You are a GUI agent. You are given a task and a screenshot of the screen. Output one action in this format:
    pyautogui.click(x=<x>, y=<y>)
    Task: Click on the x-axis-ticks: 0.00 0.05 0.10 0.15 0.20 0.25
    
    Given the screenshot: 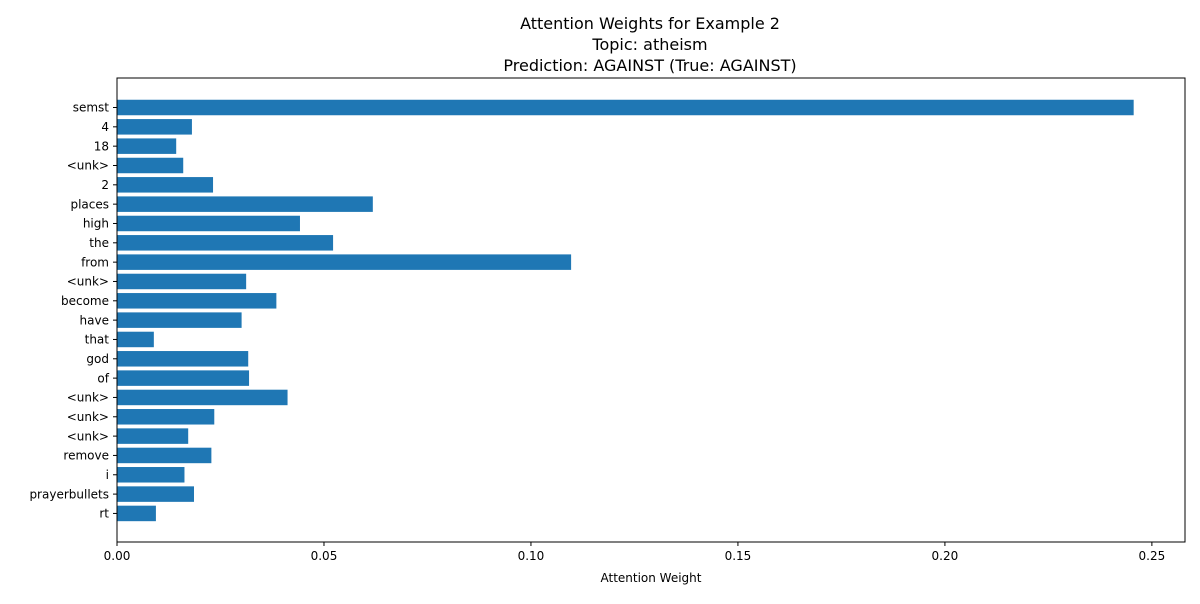 What is the action you would take?
    pyautogui.click(x=635, y=552)
    